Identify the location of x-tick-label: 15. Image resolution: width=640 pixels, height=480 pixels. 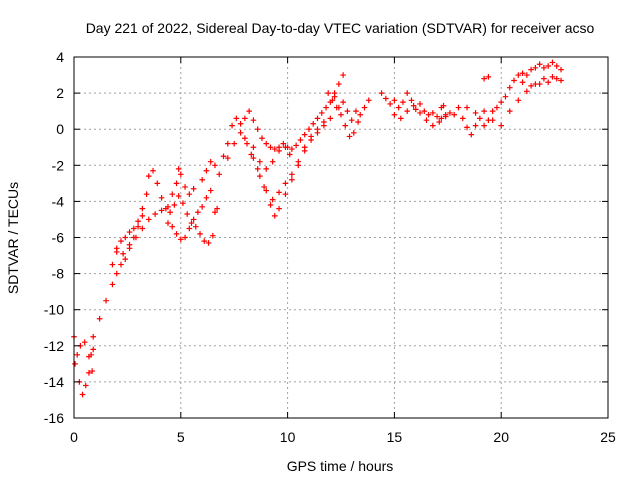
(395, 437).